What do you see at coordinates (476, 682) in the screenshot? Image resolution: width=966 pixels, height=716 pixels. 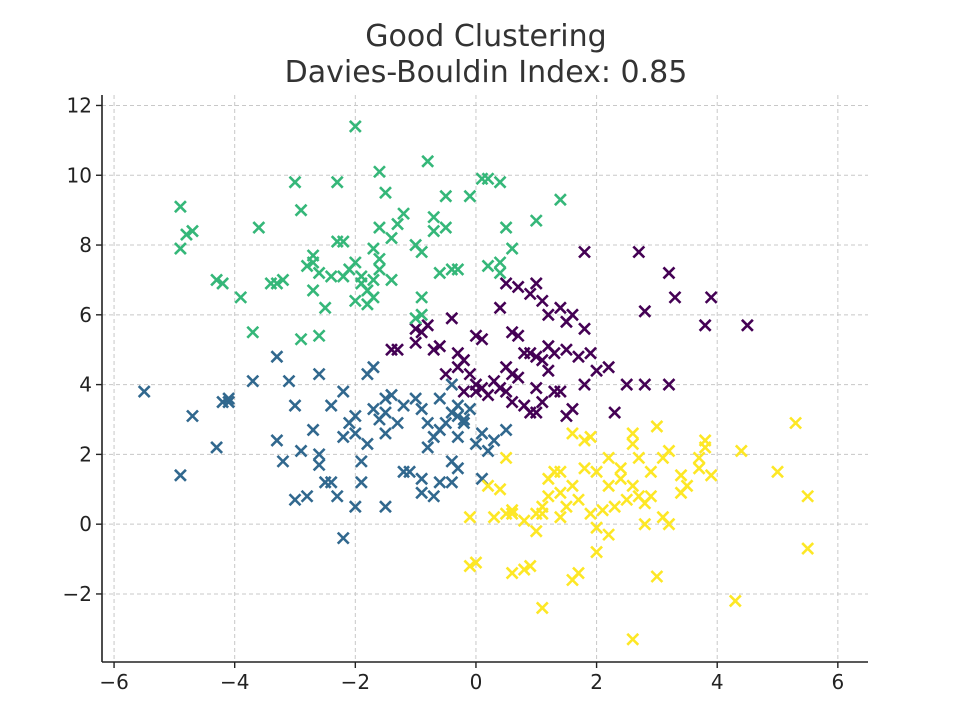 I see `x-tick-label: 0` at bounding box center [476, 682].